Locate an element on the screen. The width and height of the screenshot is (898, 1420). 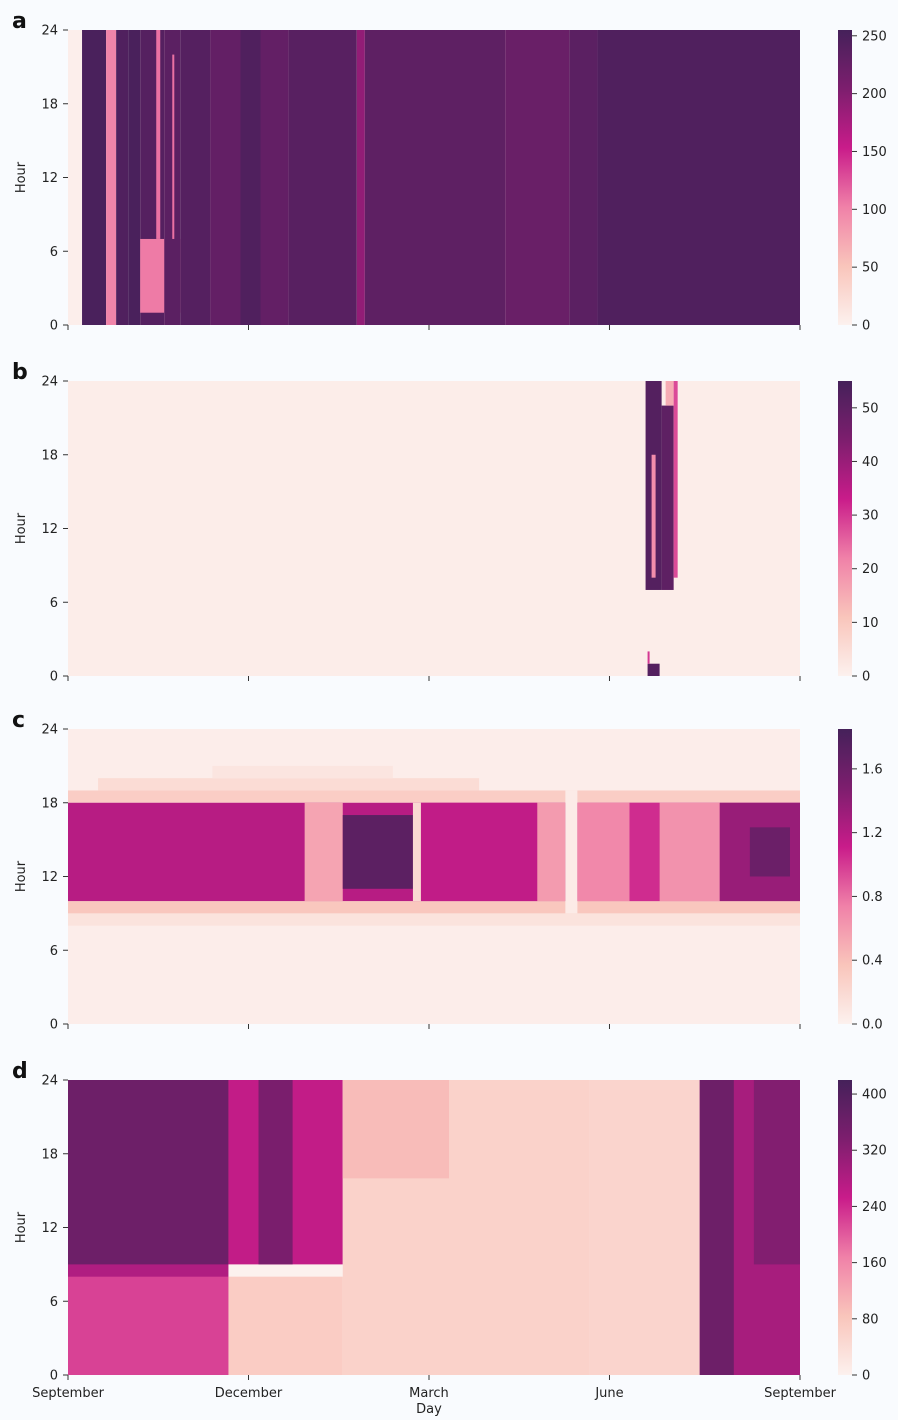
colorbar-tick-label: 100 is located at coordinates (874, 210).